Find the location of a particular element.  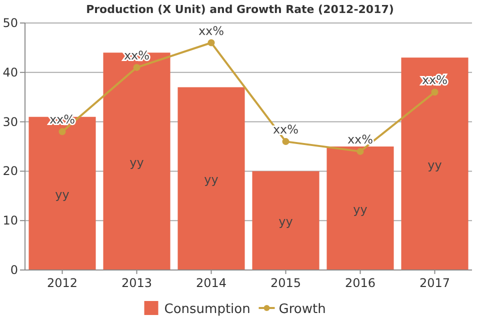

legend-label: Consumption is located at coordinates (207, 309).